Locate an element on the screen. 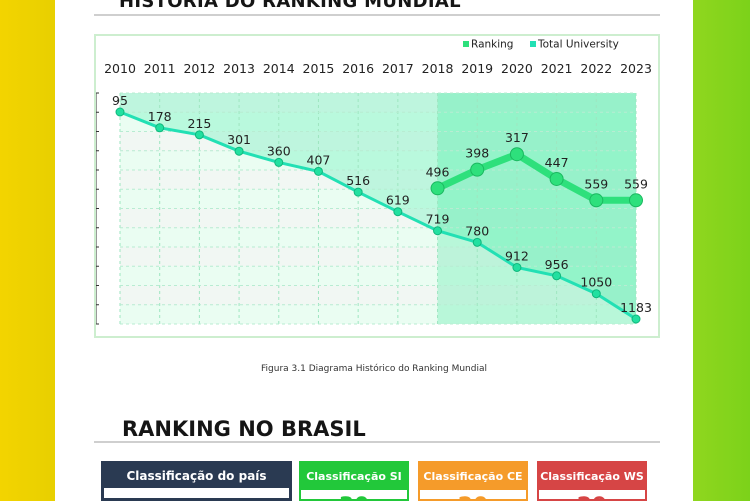  total-university-label: 516 is located at coordinates (358, 180).